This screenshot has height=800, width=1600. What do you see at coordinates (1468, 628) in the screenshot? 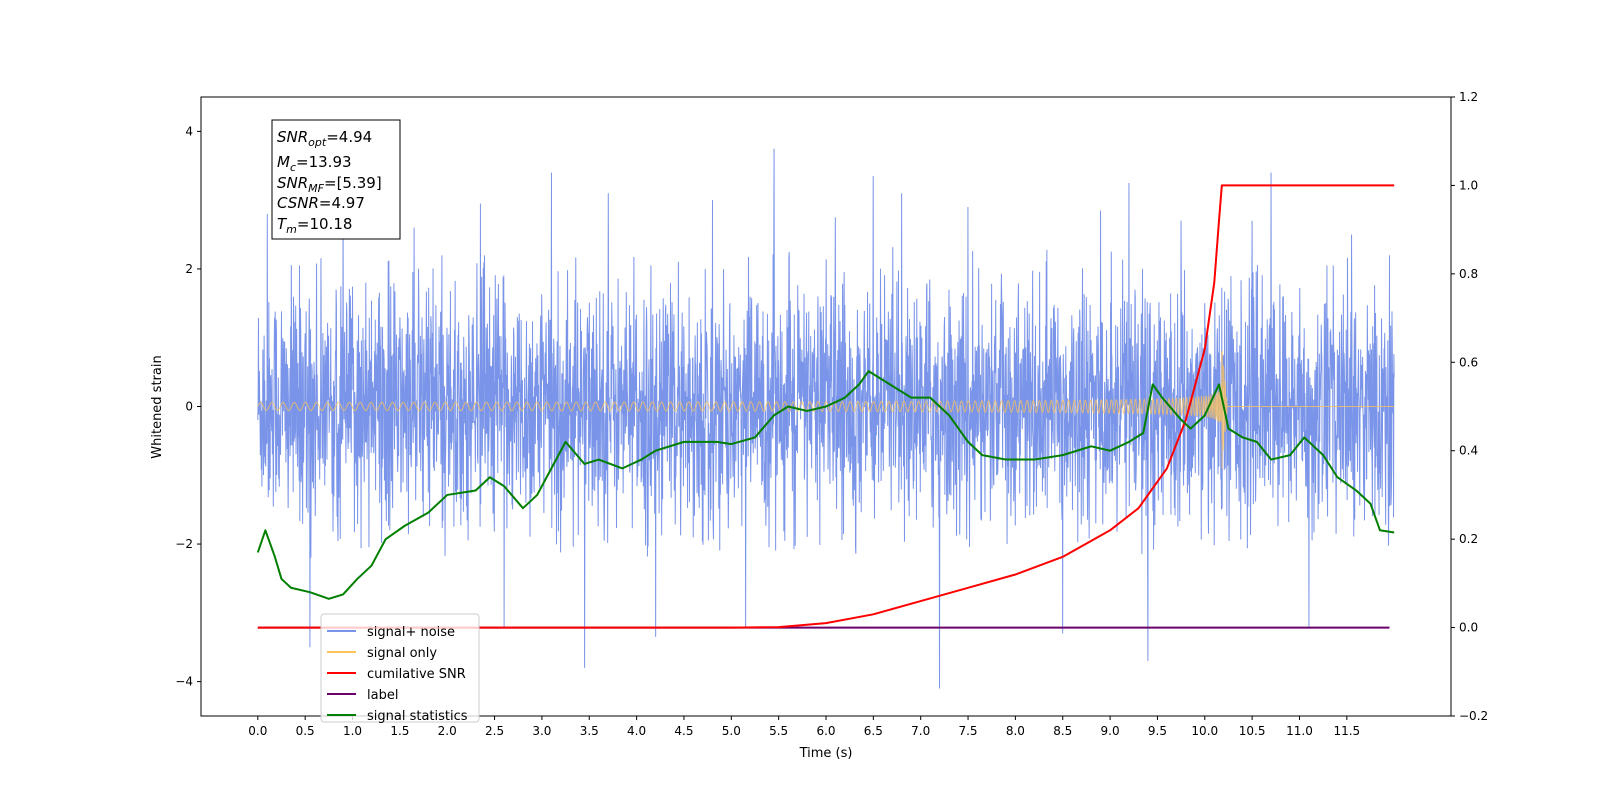
I see `y2-tick-label: 0.0` at bounding box center [1468, 628].